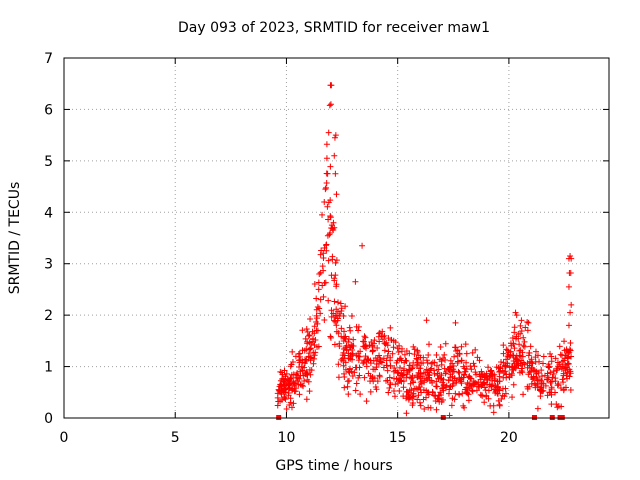 The height and width of the screenshot is (480, 640). I want to click on x-tick-label: 20, so click(509, 438).